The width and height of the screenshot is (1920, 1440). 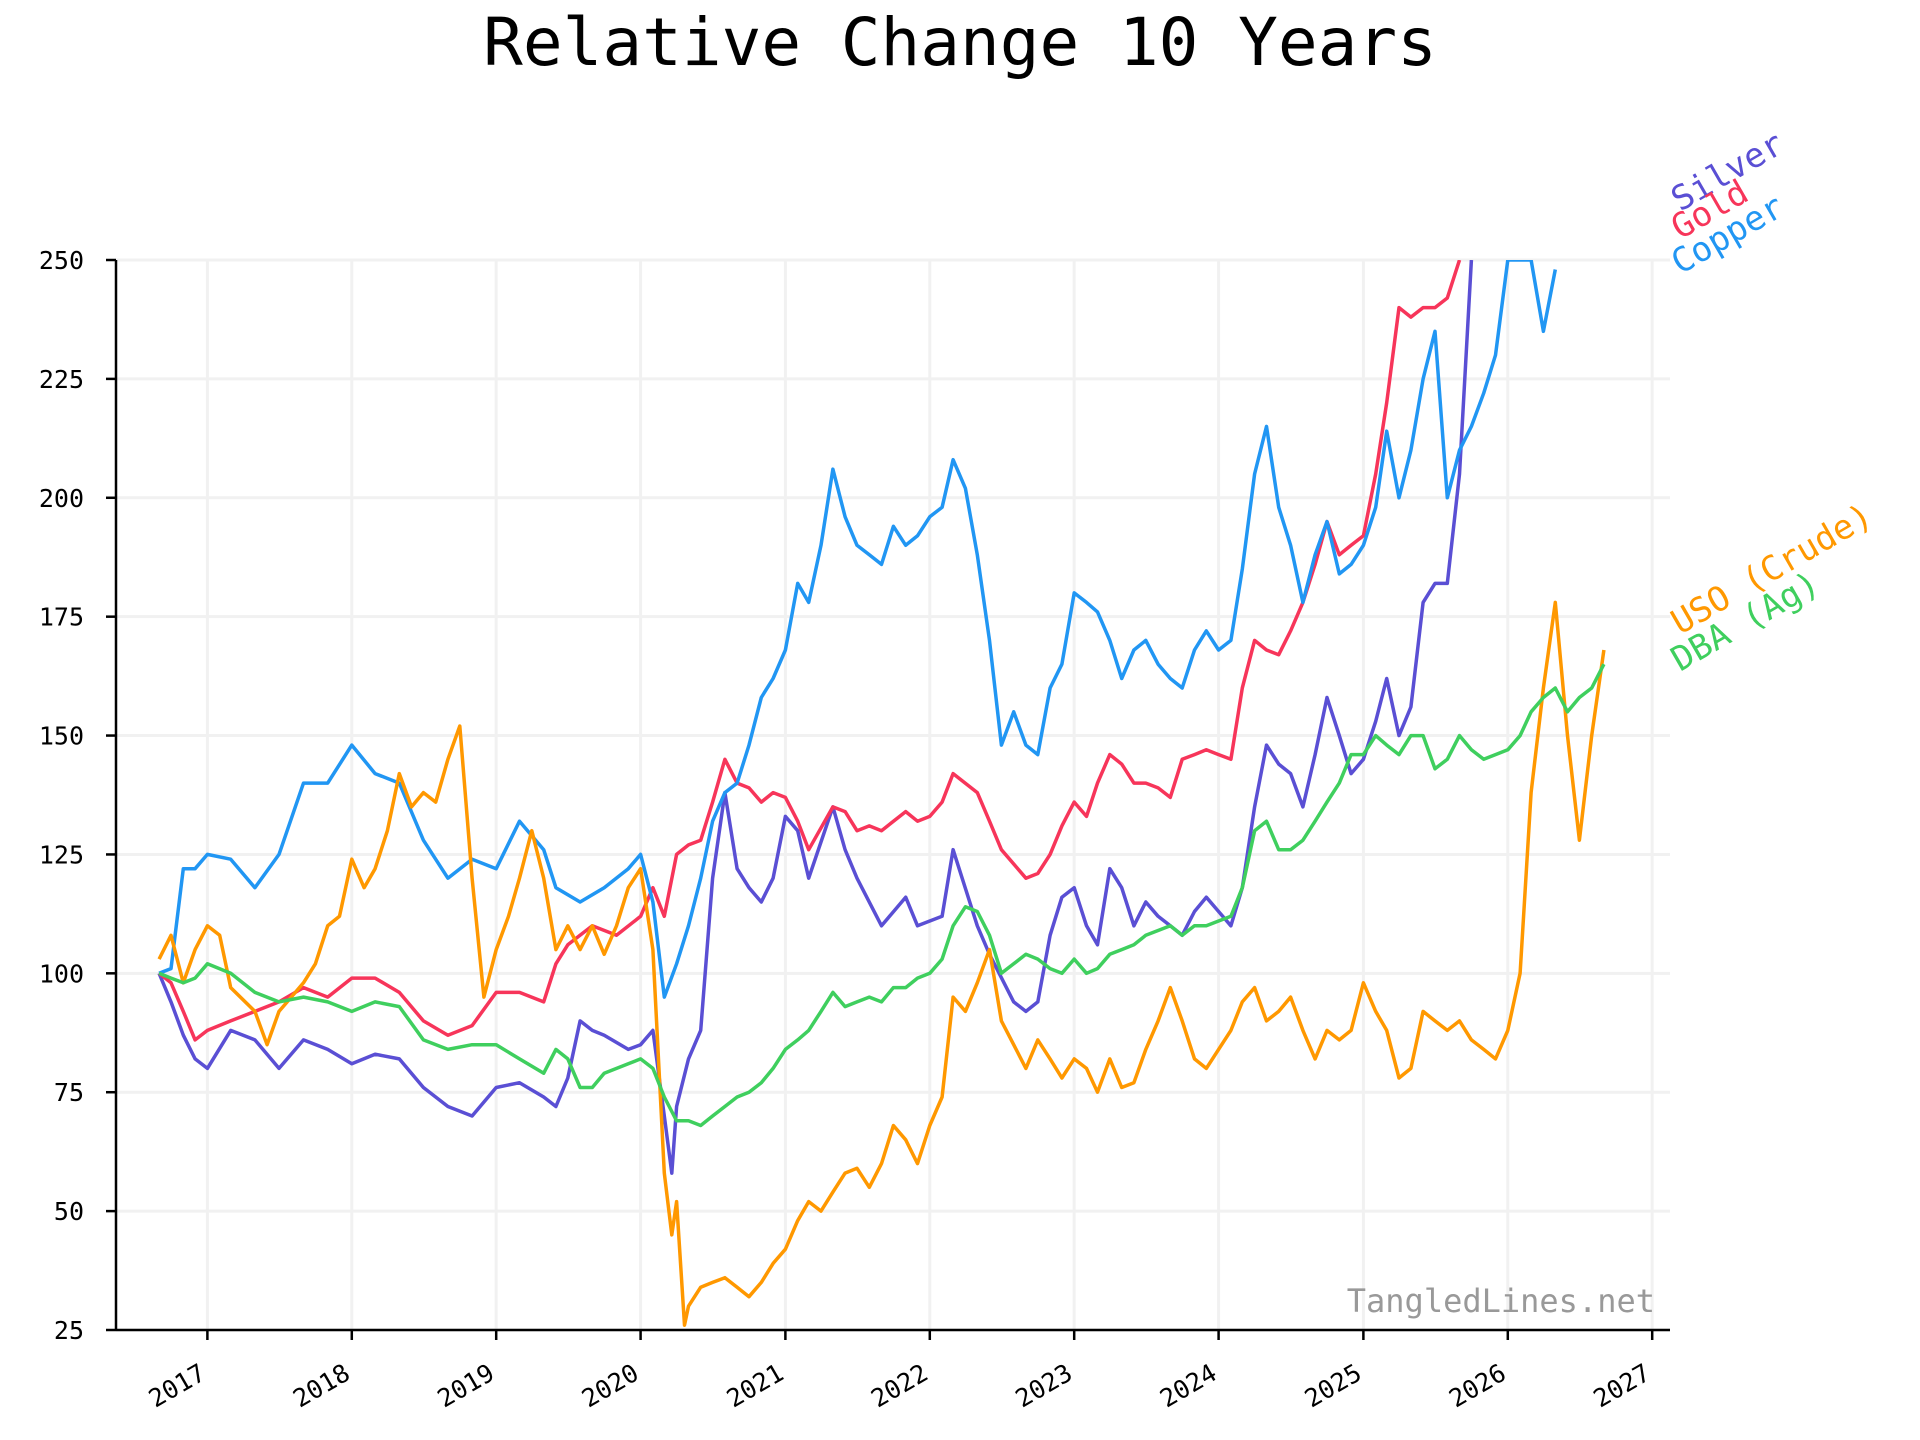 I want to click on x-tick-label: 2027, so click(x=1622, y=1385).